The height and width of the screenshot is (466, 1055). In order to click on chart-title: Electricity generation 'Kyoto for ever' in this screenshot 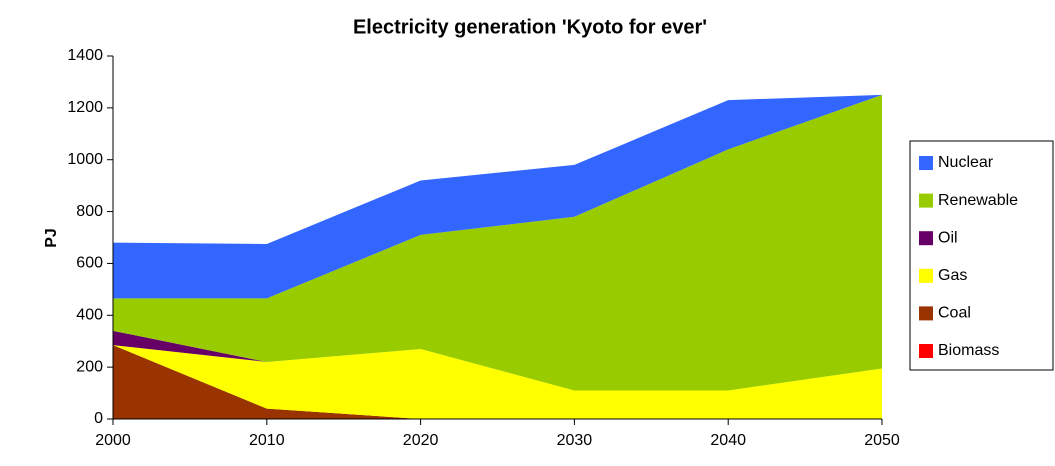, I will do `click(530, 27)`.